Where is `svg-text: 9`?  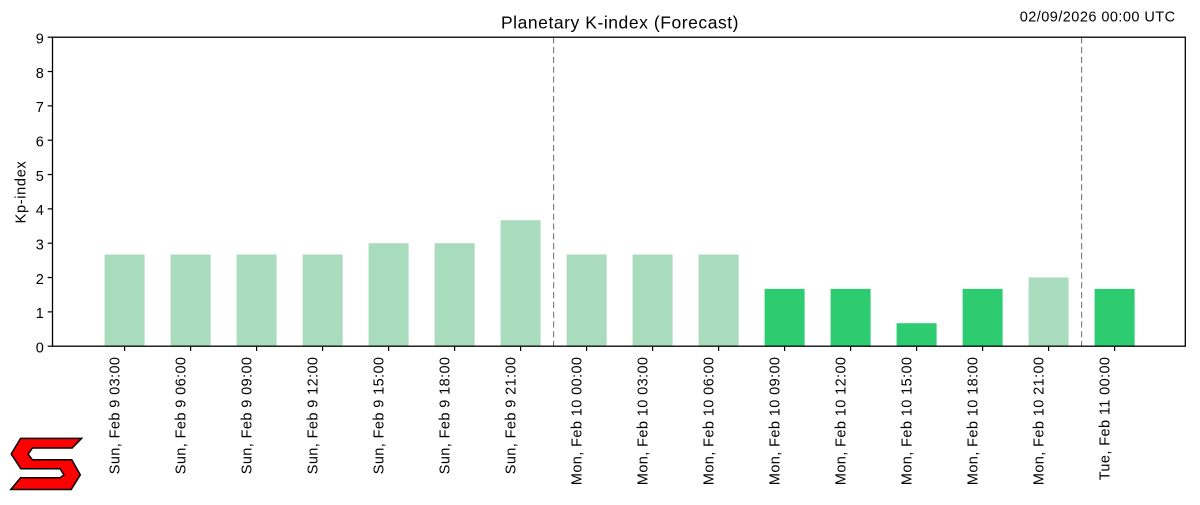
svg-text: 9 is located at coordinates (40, 40).